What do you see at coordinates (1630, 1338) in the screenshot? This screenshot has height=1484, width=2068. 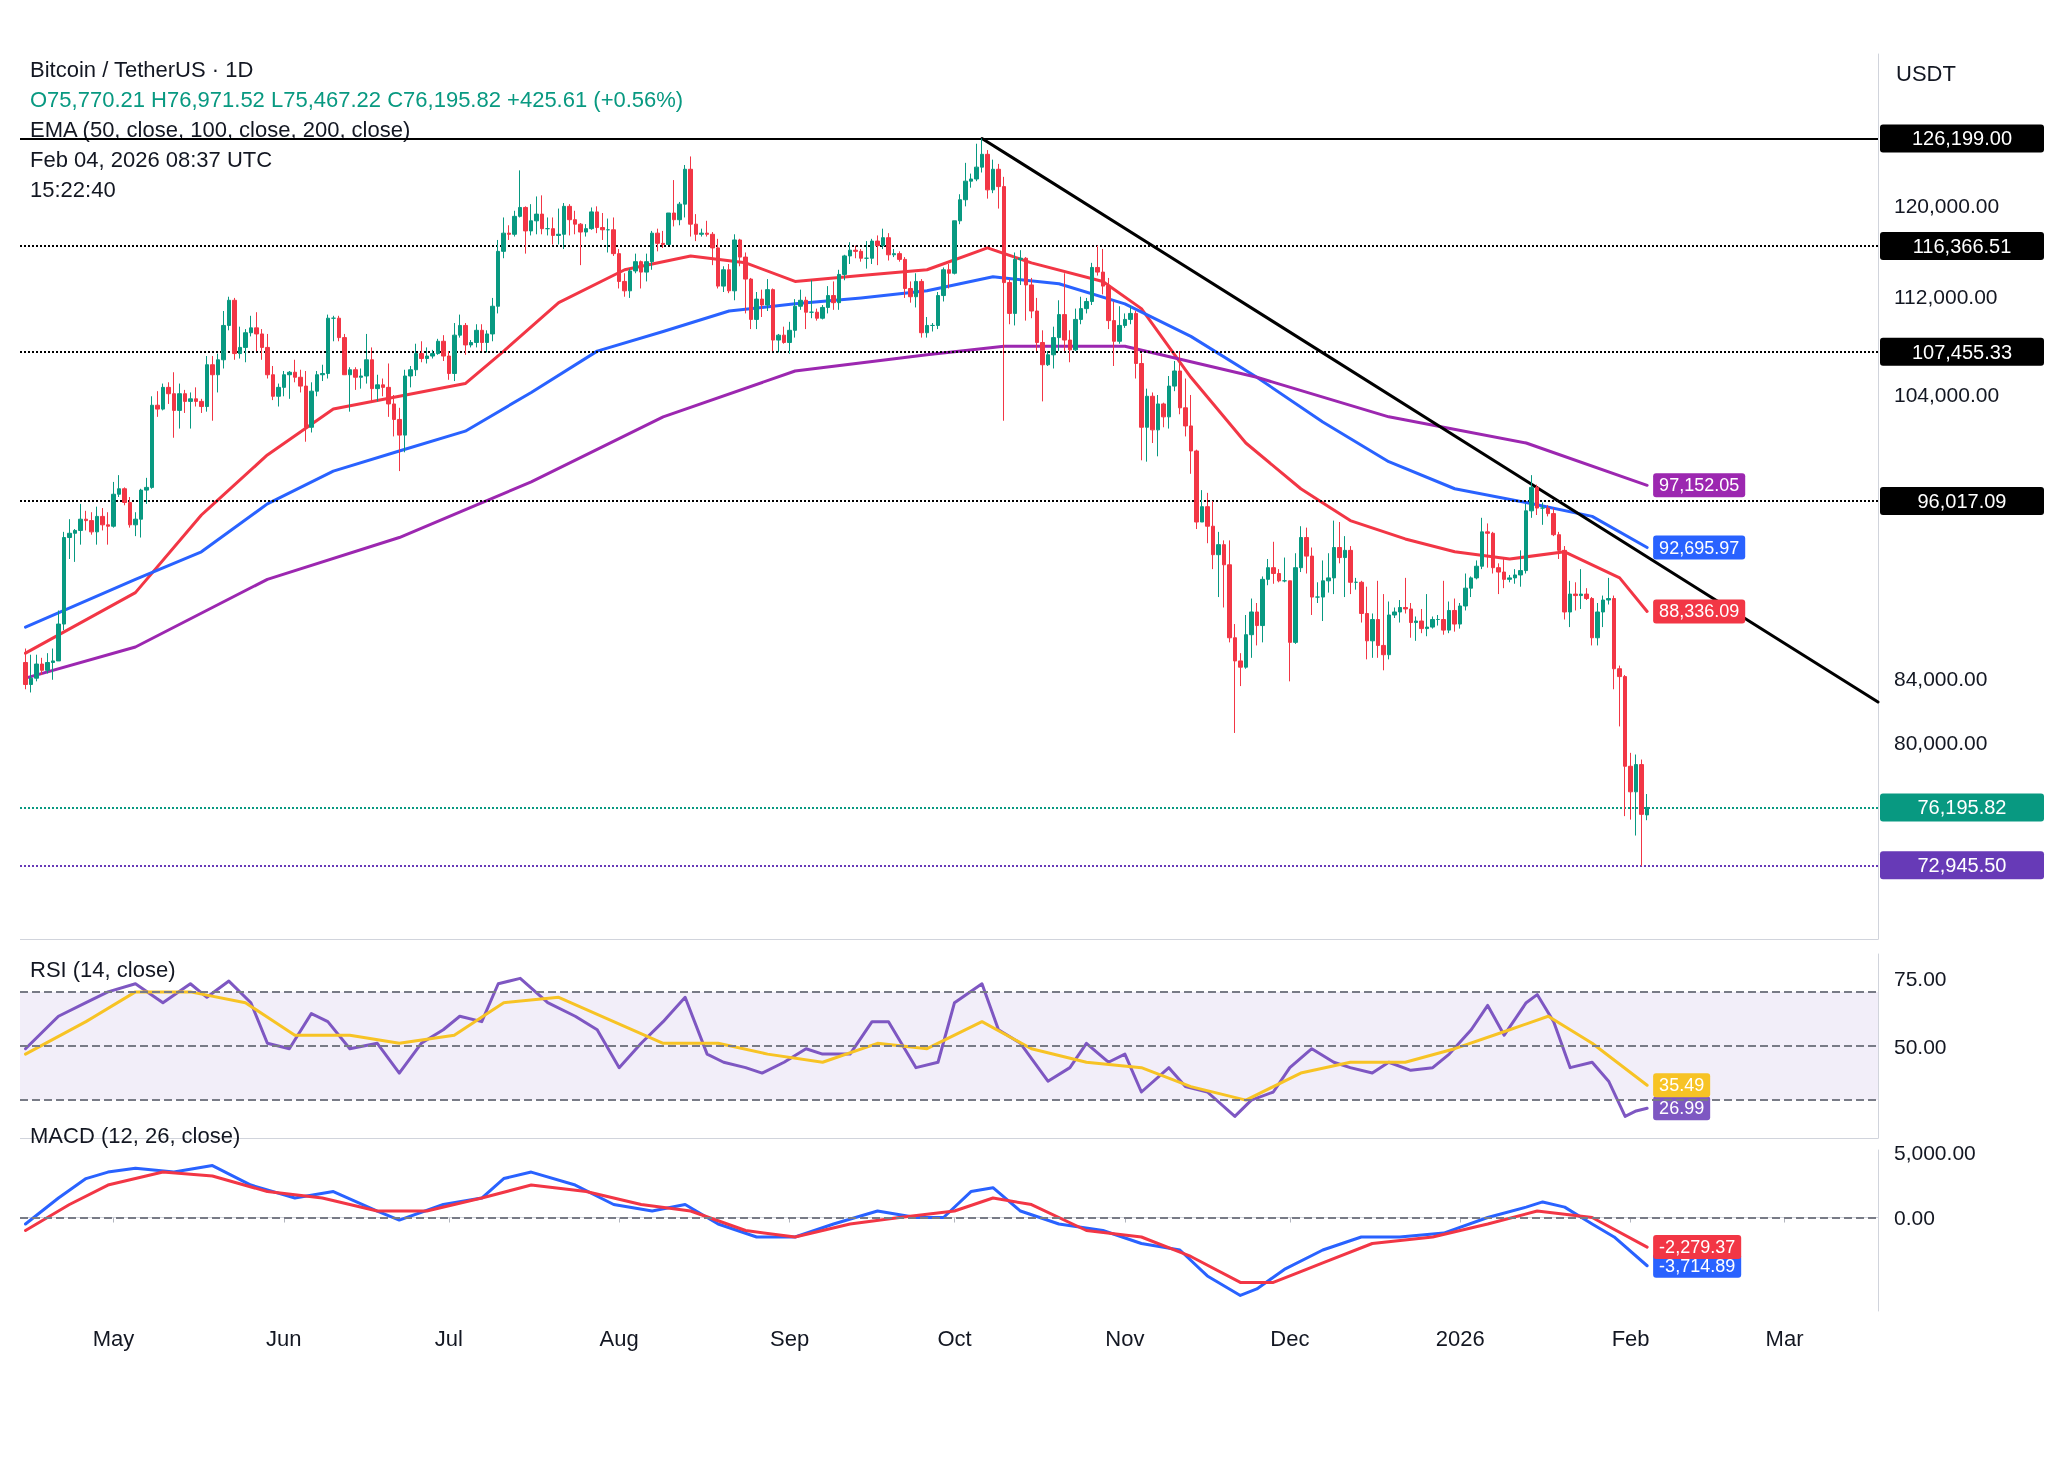 I see `x-tick-label: Feb` at bounding box center [1630, 1338].